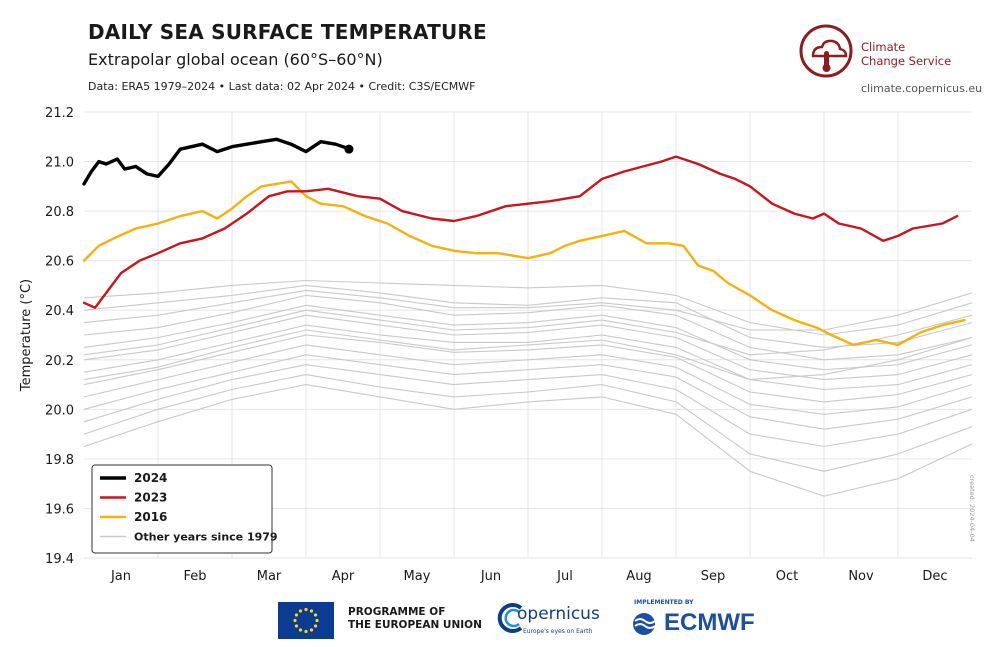 The image size is (1000, 647). Describe the element at coordinates (287, 32) in the screenshot. I see `chart-title: DAILY SEA SURFACE TEMPERATURE` at that location.